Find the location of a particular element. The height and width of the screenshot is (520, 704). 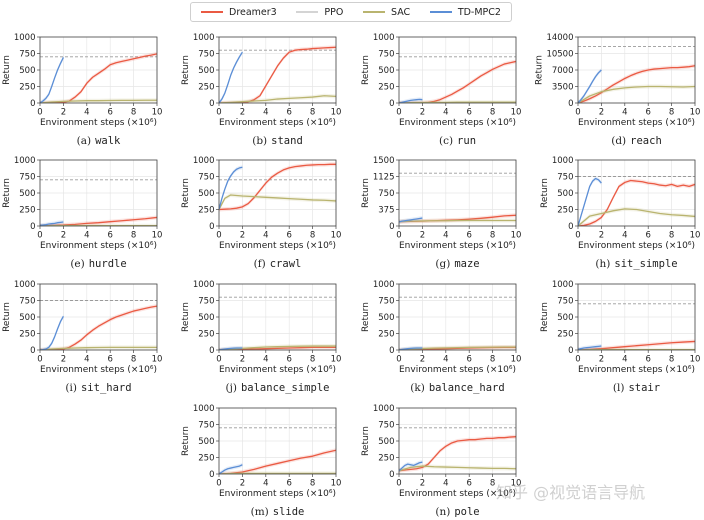

legend-label-ppo: PPO is located at coordinates (334, 12).